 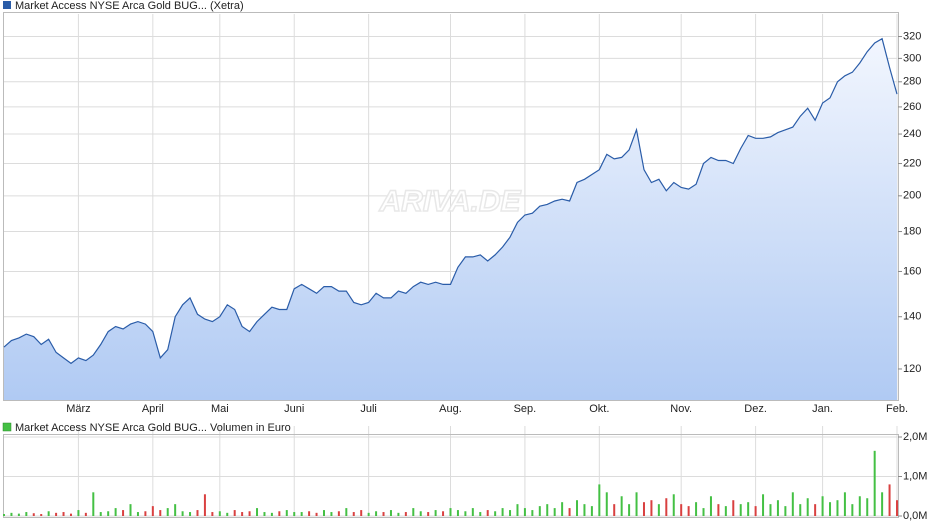 What do you see at coordinates (681, 409) in the screenshot?
I see `x-tick-label: Nov.` at bounding box center [681, 409].